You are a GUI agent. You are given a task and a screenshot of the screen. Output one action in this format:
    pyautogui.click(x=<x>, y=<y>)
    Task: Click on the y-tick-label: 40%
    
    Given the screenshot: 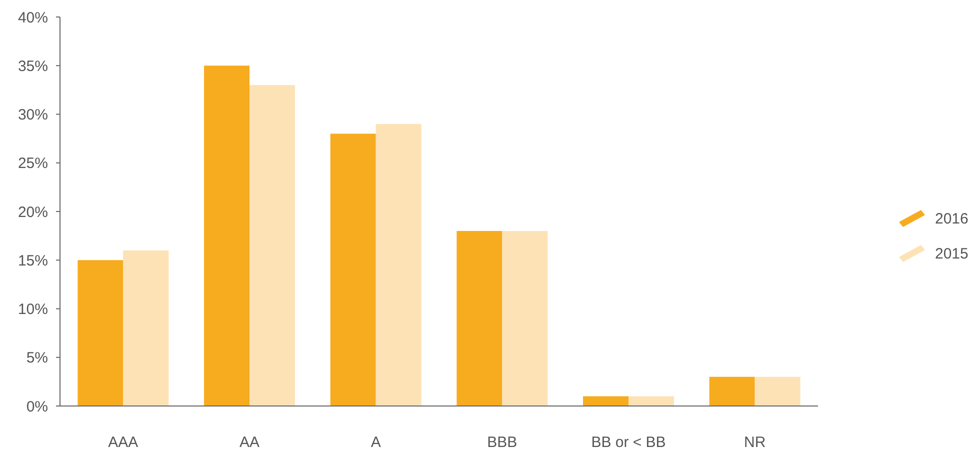 What is the action you would take?
    pyautogui.click(x=33, y=17)
    